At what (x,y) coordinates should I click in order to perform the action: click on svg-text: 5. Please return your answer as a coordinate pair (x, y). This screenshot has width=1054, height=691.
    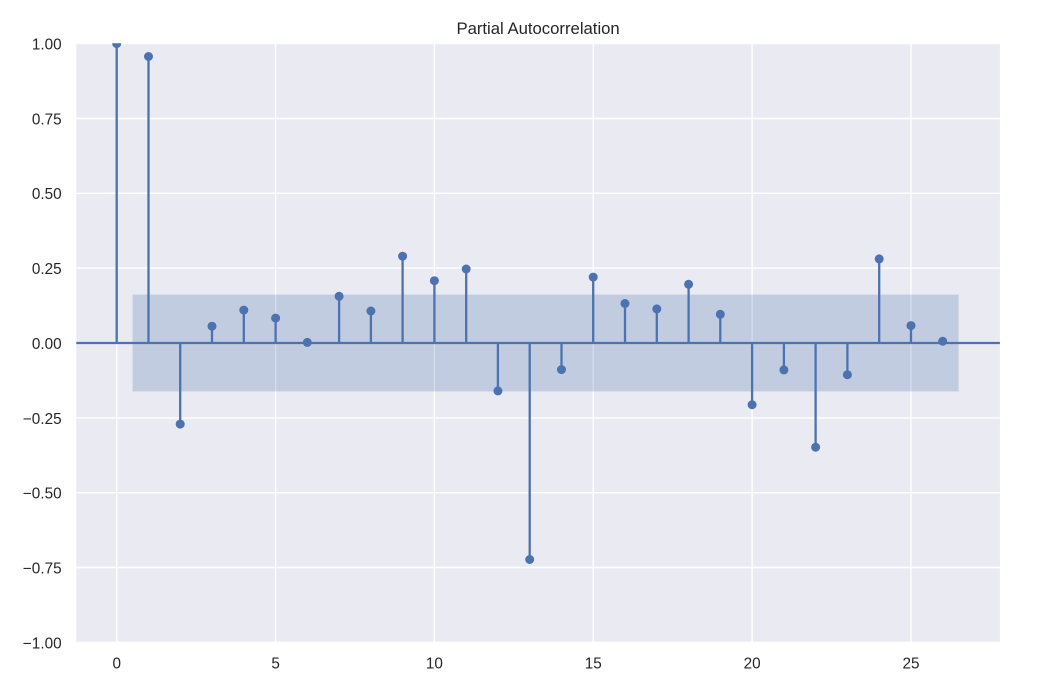
    Looking at the image, I should click on (275, 664).